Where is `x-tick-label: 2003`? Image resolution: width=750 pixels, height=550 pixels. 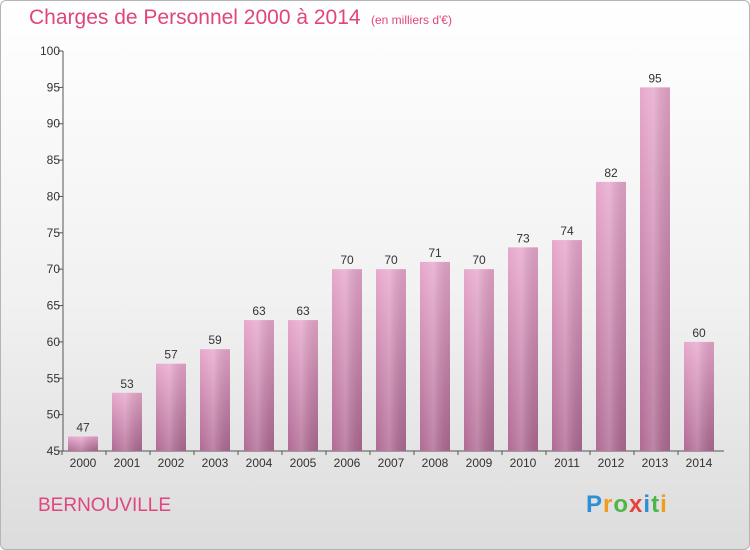
x-tick-label: 2003 is located at coordinates (215, 463).